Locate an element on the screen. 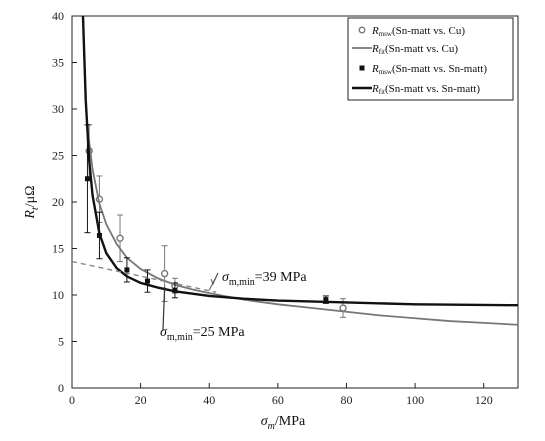 This screenshot has width=545, height=441. y-tick-label: 5 is located at coordinates (61, 342).